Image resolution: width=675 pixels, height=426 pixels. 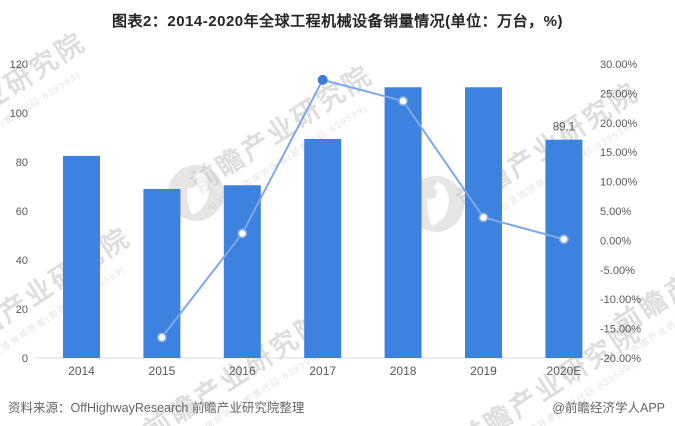 I want to click on credit-note: @前瞻经济学人APP, so click(x=608, y=408).